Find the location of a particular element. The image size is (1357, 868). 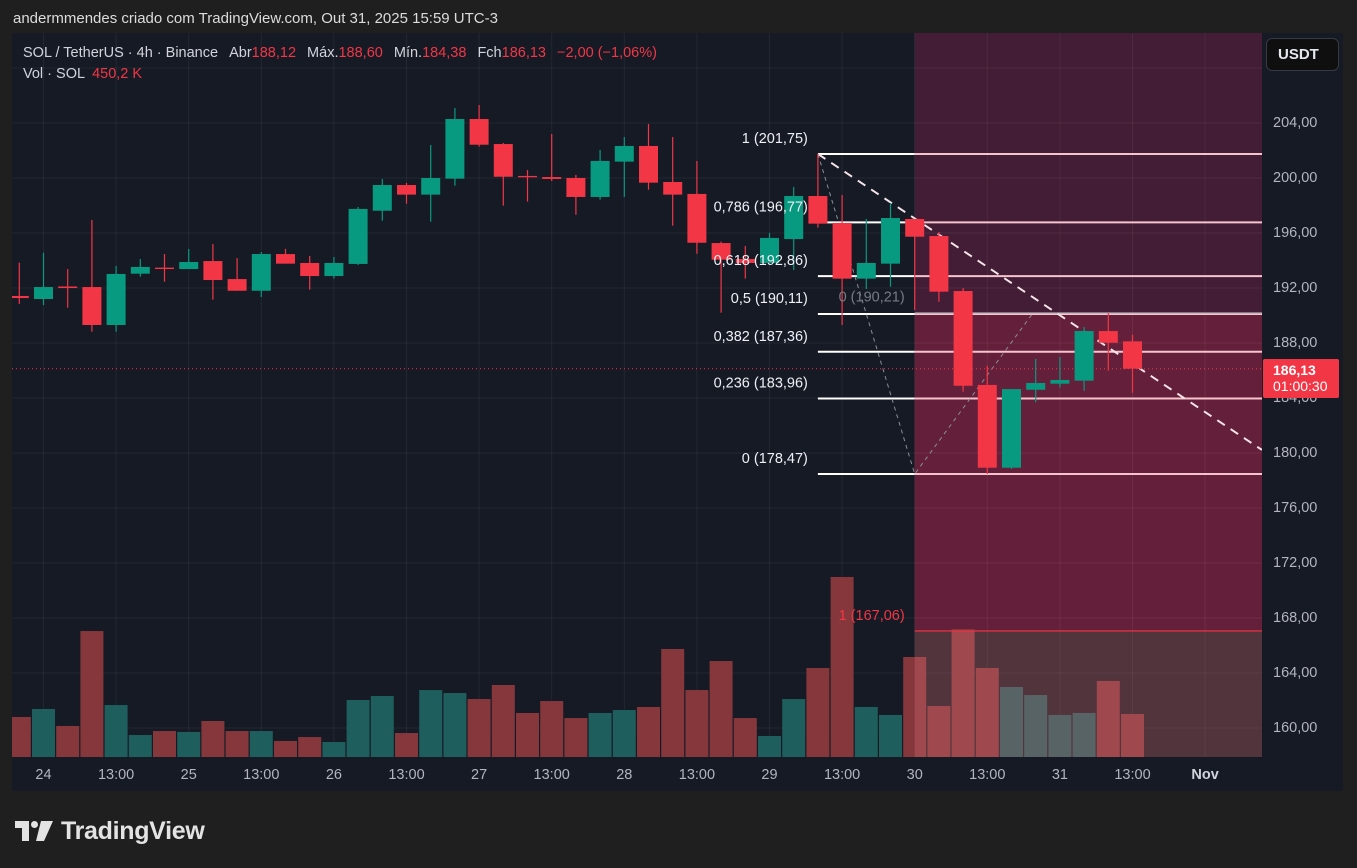

symbol-description: SOL / TetherUS · 4h · Binance is located at coordinates (121, 53).